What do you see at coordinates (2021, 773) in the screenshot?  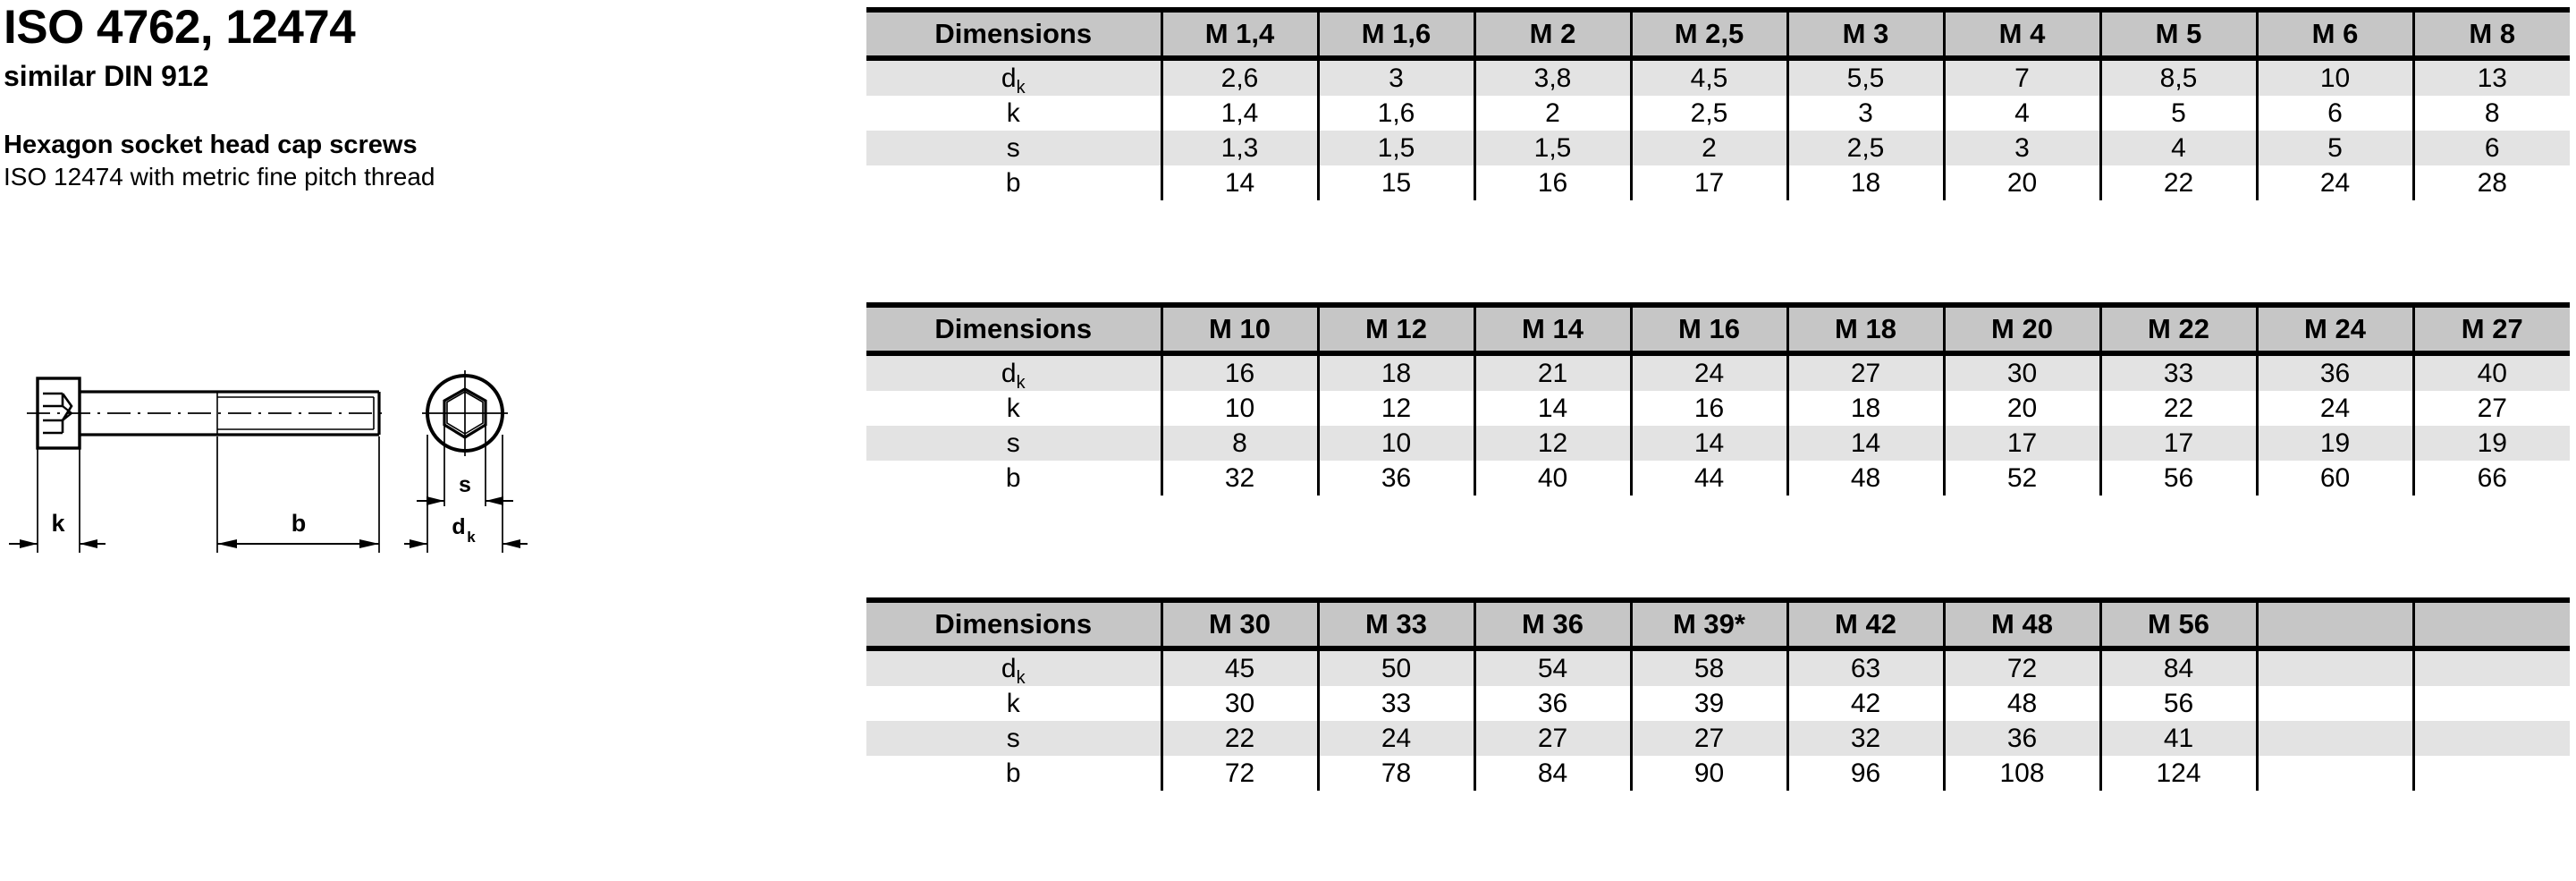 I see `table-cell-value: 108` at bounding box center [2021, 773].